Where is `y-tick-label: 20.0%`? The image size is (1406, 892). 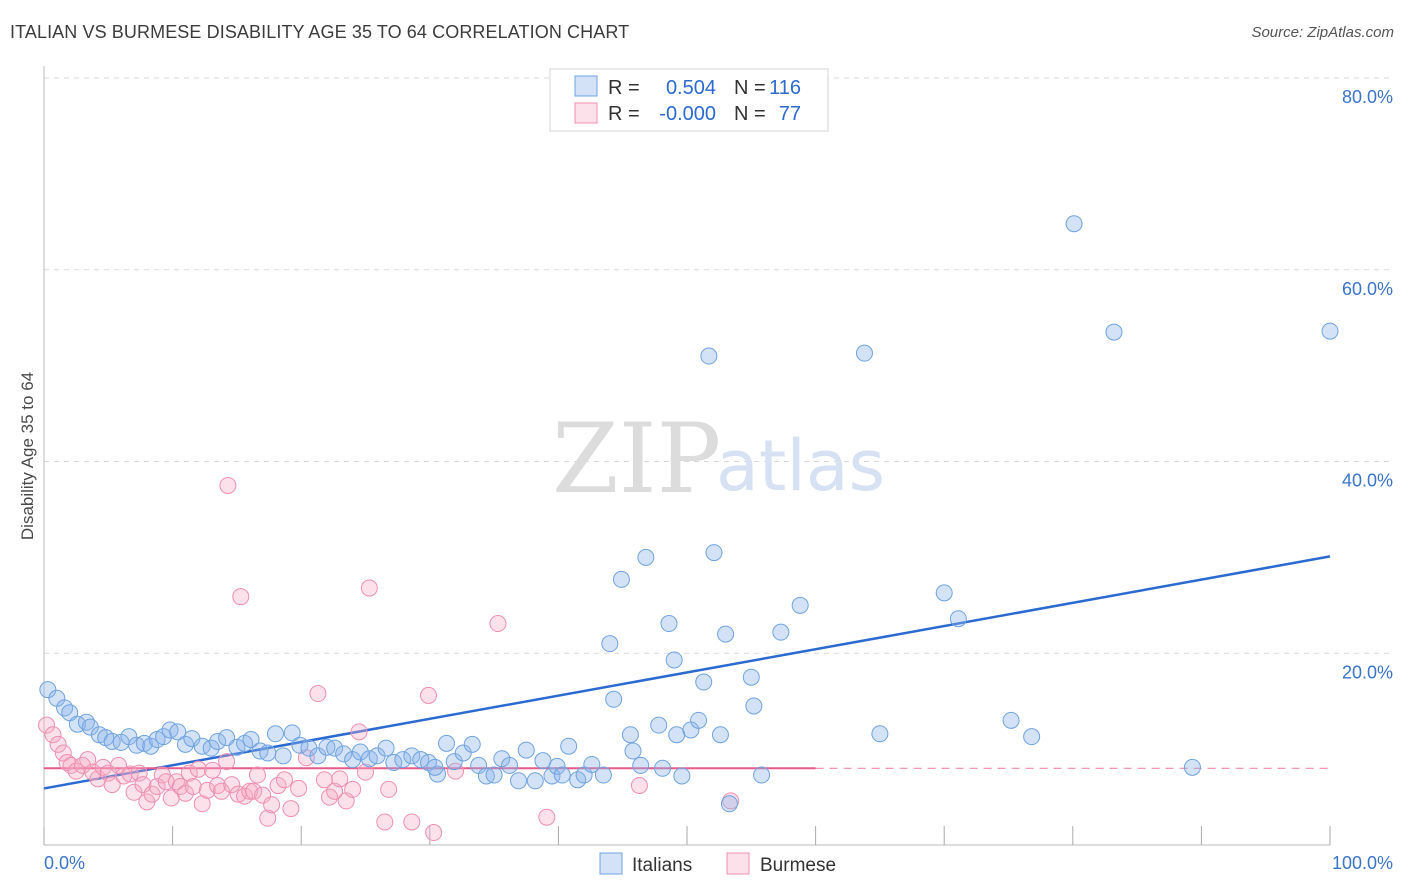 y-tick-label: 20.0% is located at coordinates (1367, 672).